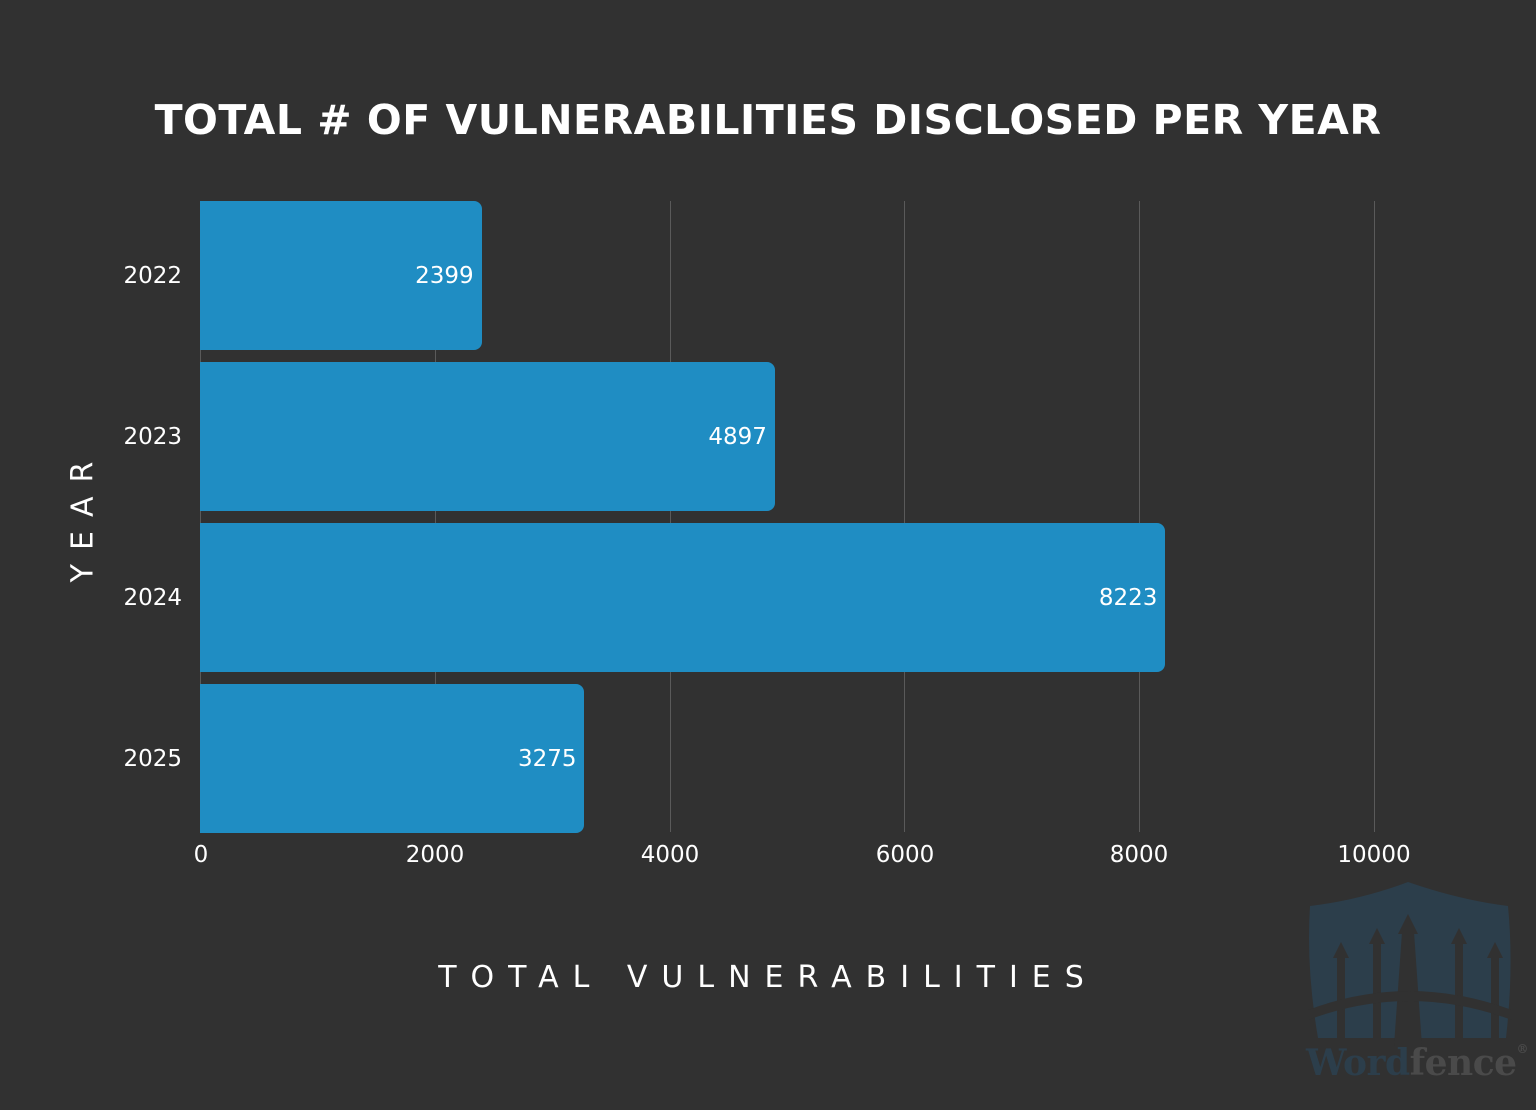 The height and width of the screenshot is (1110, 1536). What do you see at coordinates (737, 436) in the screenshot?
I see `bar-value-label: 4897` at bounding box center [737, 436].